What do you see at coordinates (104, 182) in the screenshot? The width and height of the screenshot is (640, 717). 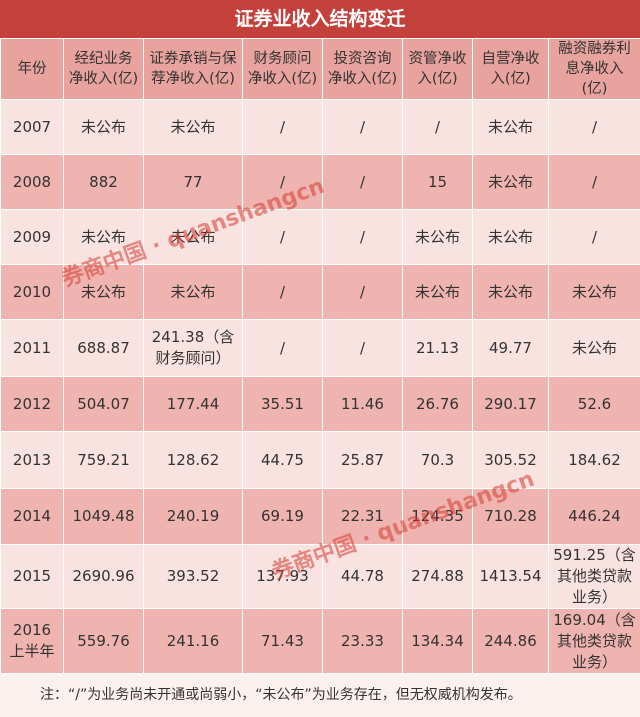 I see `value-cell: 882` at bounding box center [104, 182].